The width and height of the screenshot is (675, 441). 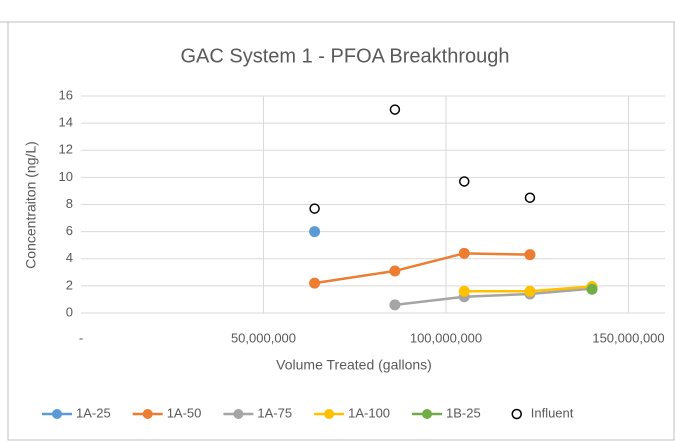 What do you see at coordinates (354, 365) in the screenshot?
I see `x-axis-label: Volume Treated (gallons)` at bounding box center [354, 365].